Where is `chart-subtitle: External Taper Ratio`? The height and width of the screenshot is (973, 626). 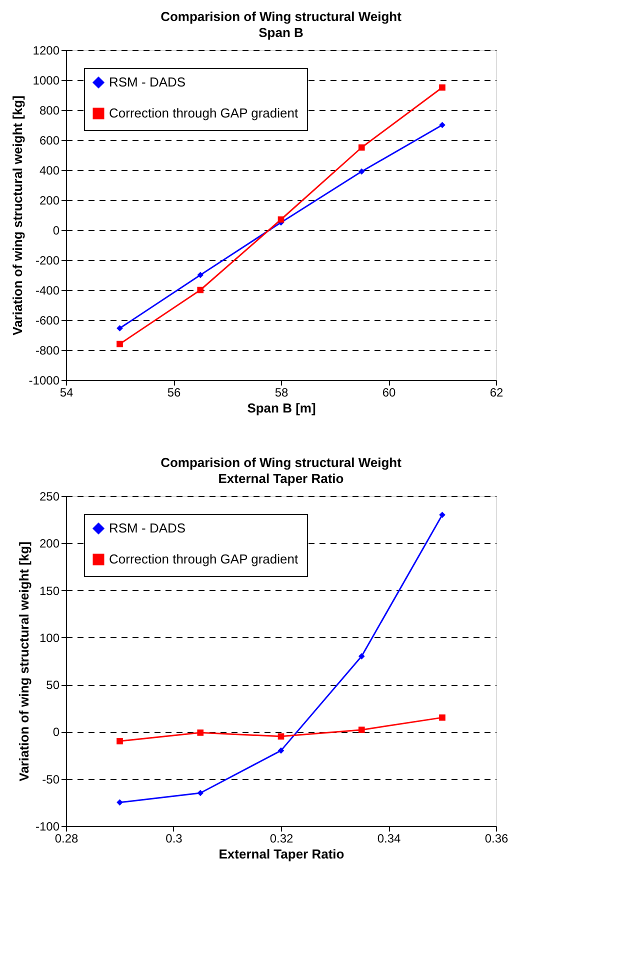 chart-subtitle: External Taper Ratio is located at coordinates (281, 478).